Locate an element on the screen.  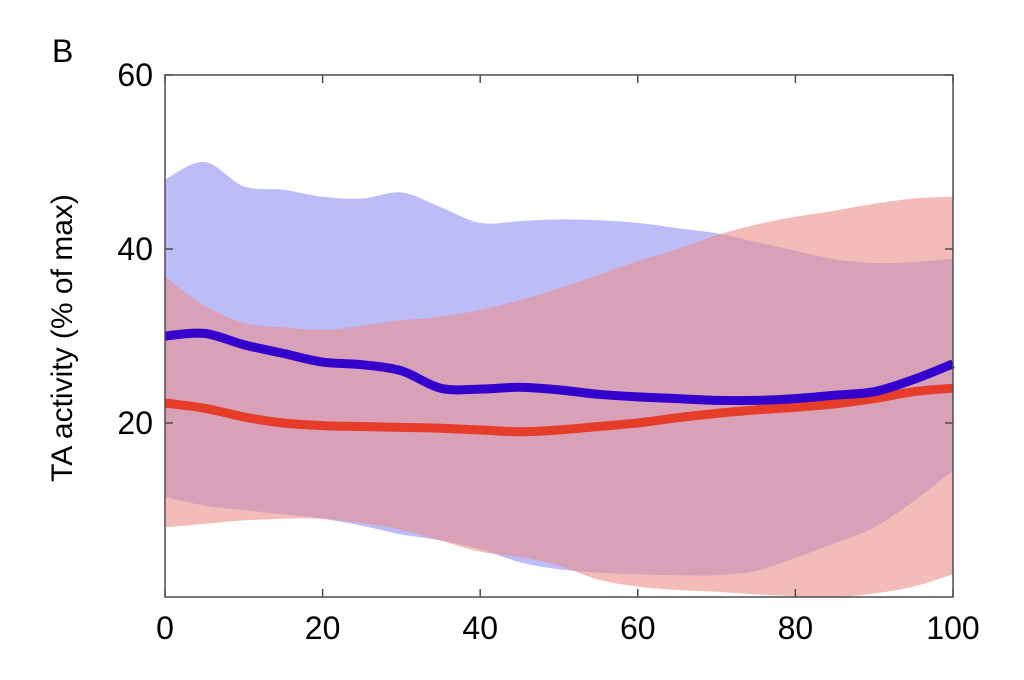
mean-lines is located at coordinates (559, 382).